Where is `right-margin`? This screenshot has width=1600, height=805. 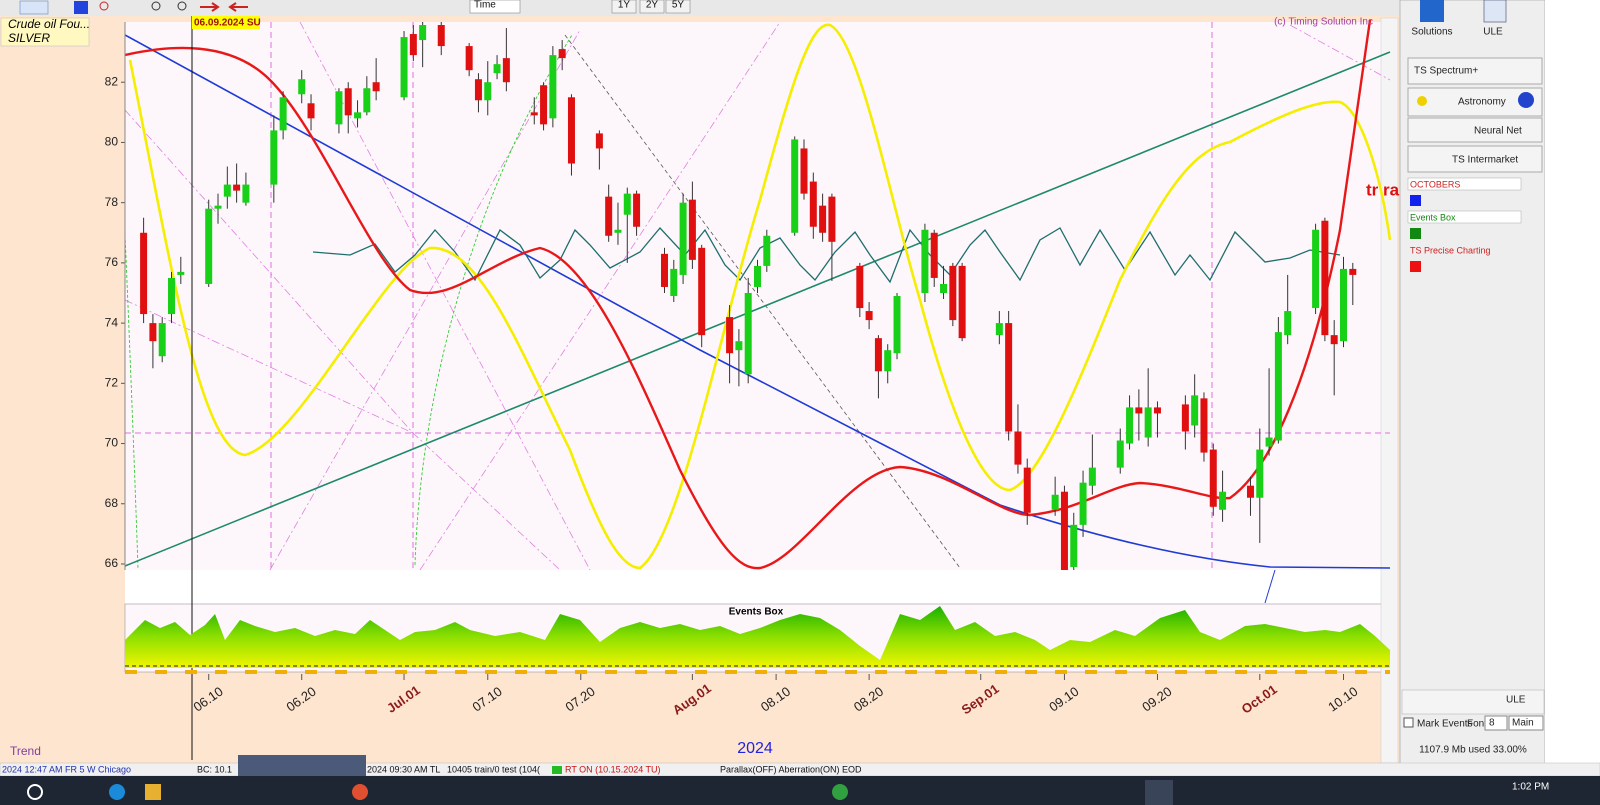 right-margin is located at coordinates (1572, 382).